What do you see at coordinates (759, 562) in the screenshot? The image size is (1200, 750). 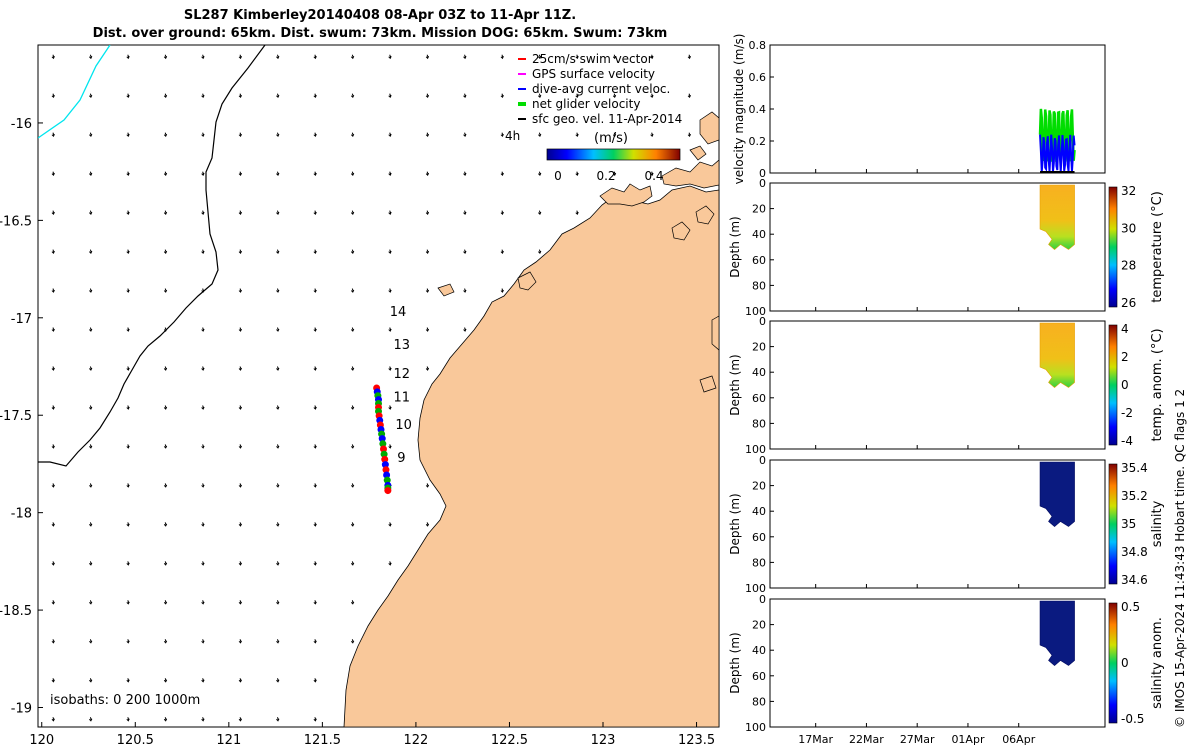 I see `panel-y-tick-label: 80` at bounding box center [759, 562].